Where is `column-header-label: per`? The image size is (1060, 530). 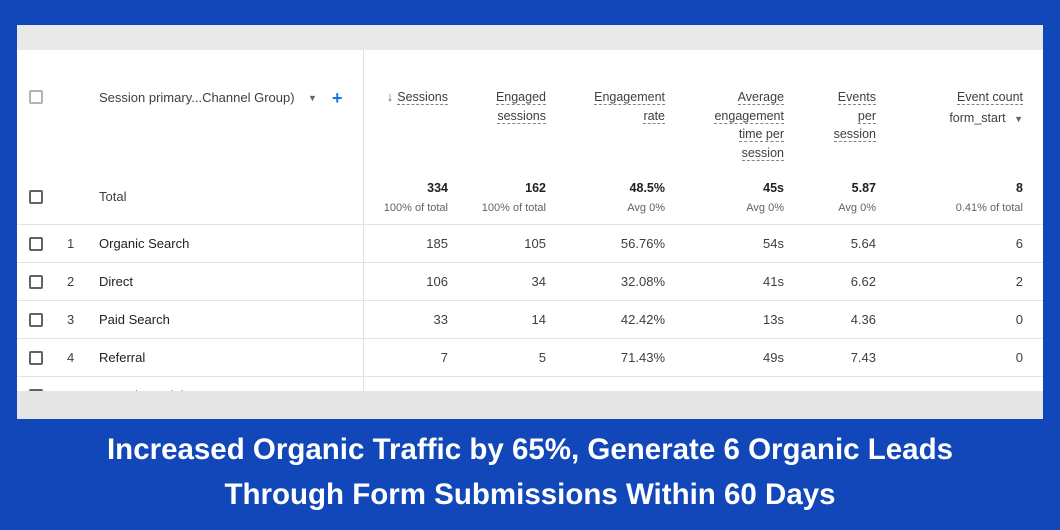
column-header-label: per is located at coordinates (866, 116).